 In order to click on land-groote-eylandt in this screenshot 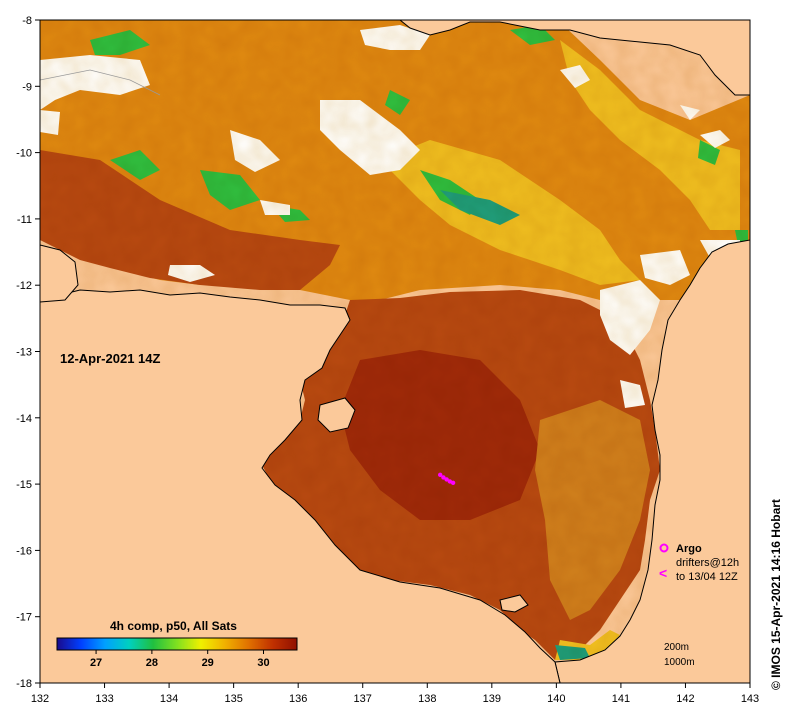, I will do `click(336, 415)`.